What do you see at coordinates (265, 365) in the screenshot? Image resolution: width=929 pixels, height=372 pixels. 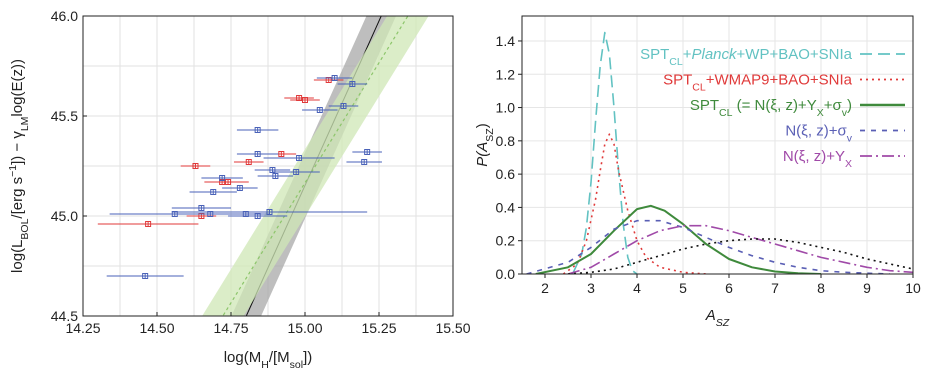 I see `x-axis-label-part: H` at bounding box center [265, 365].